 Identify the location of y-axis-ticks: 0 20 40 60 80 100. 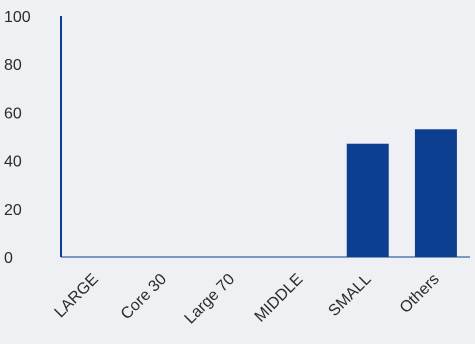
(17, 138).